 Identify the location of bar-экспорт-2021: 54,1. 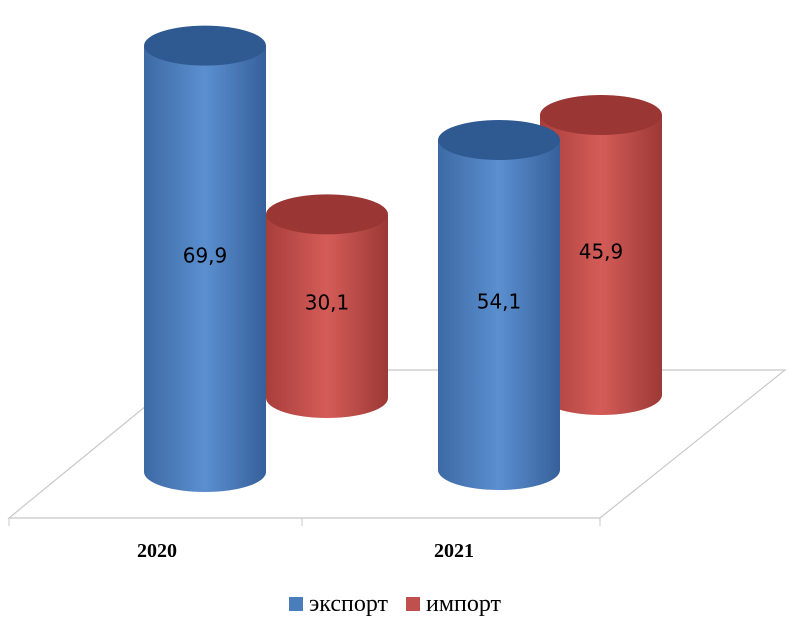
(499, 305).